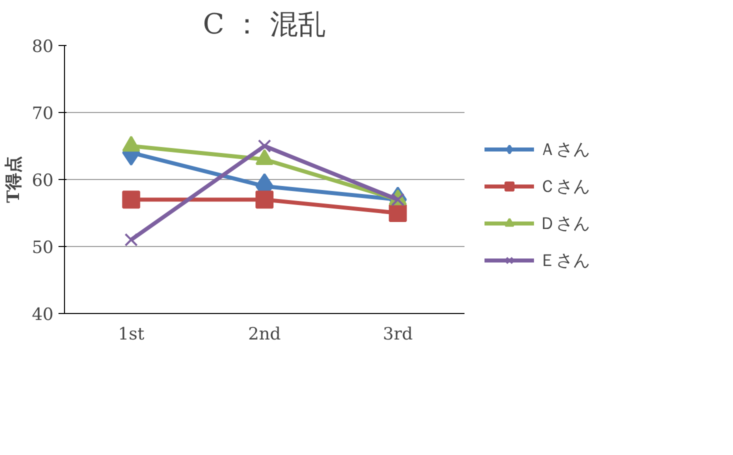 The image size is (733, 455). Describe the element at coordinates (264, 334) in the screenshot. I see `x-tick-label: 2nd` at that location.